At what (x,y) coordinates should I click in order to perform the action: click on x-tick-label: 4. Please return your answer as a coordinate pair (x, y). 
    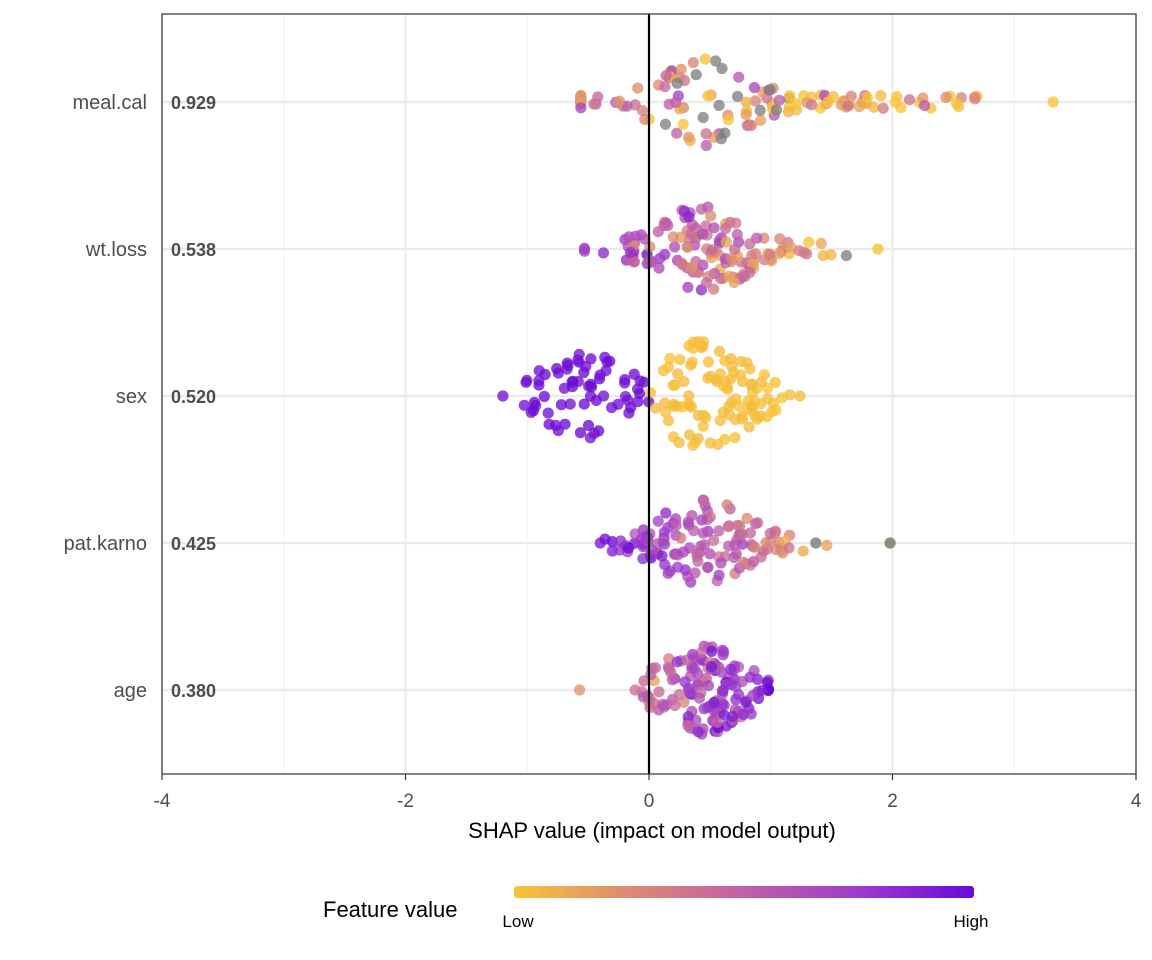
    Looking at the image, I should click on (1136, 801).